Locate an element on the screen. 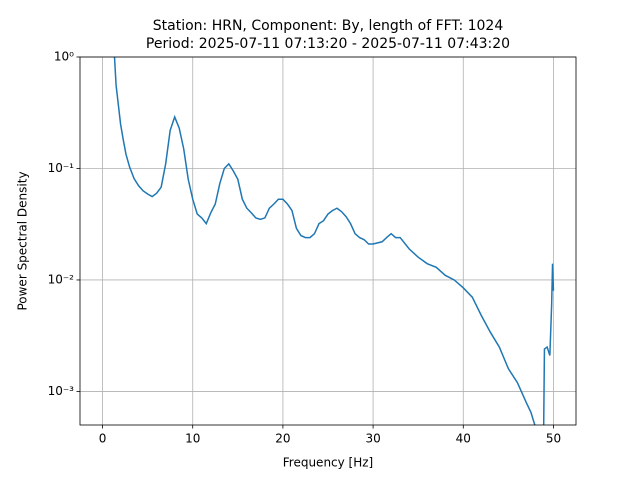 This screenshot has width=640, height=480. x-tick-label: 10 is located at coordinates (192, 439).